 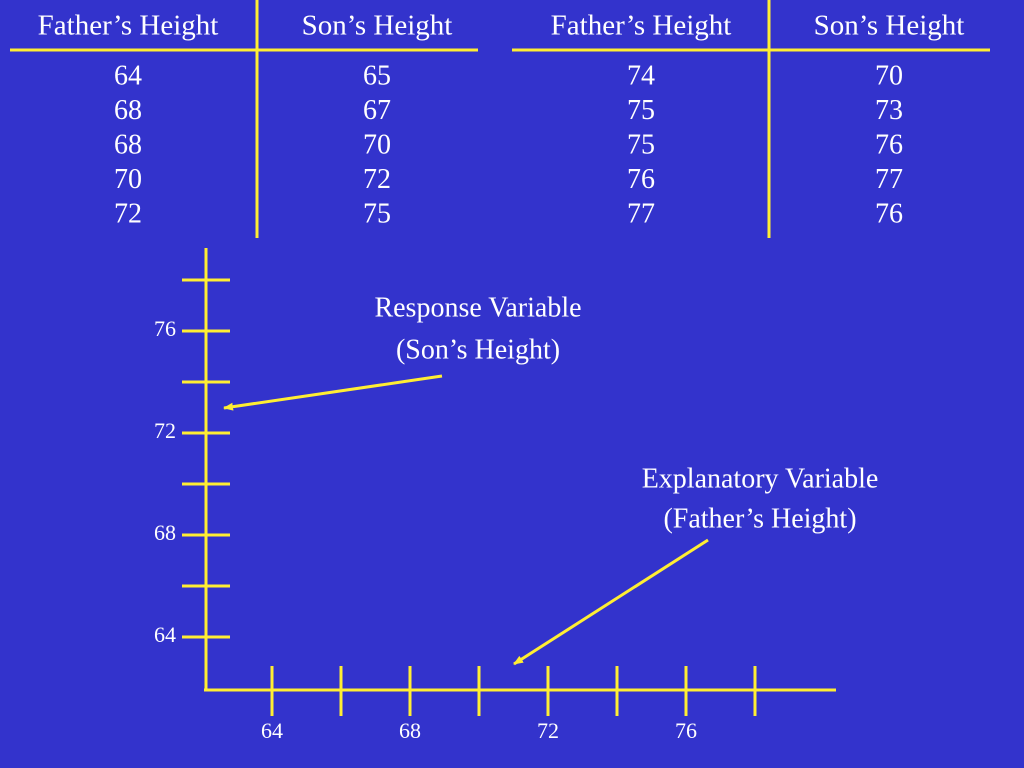 I want to click on annotation: Explanatory Variable, so click(x=760, y=478).